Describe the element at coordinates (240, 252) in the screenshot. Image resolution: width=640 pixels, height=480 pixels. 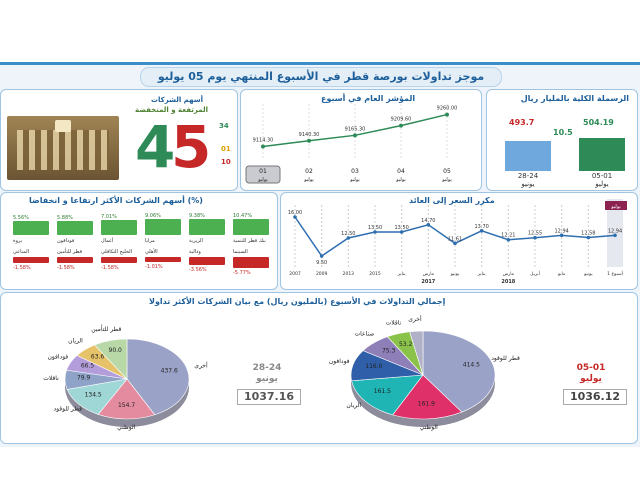
I see `loser-name: السينما` at that location.